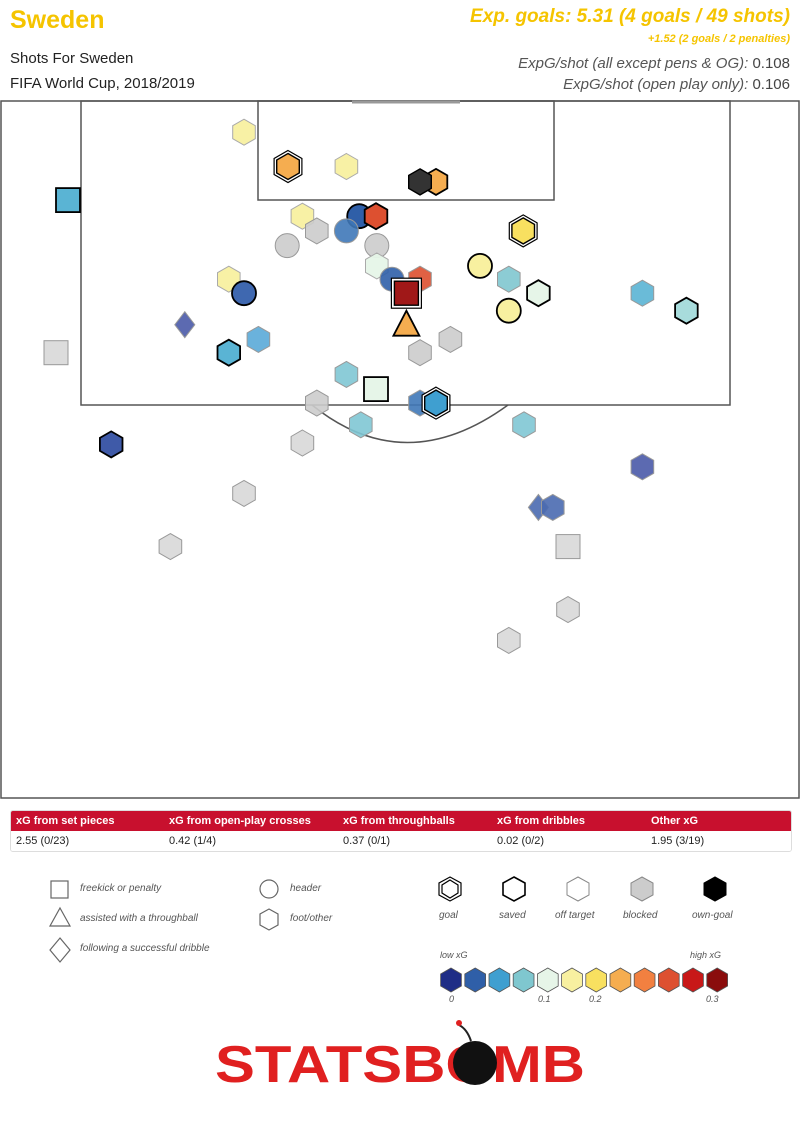  What do you see at coordinates (72, 58) in the screenshot?
I see `chart-subtitle: Shots For Sweden` at bounding box center [72, 58].